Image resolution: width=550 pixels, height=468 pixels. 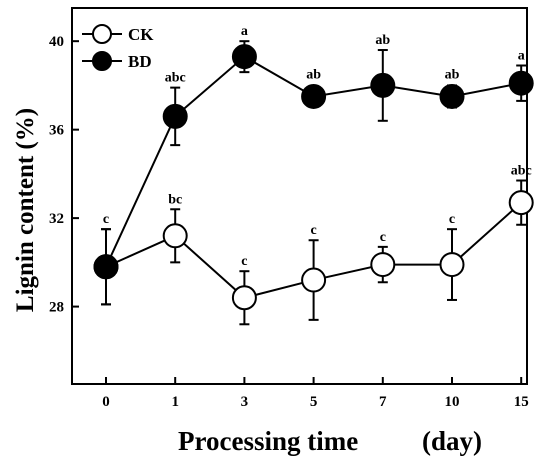 What do you see at coordinates (56, 219) in the screenshot?
I see `y-tick-label: 32` at bounding box center [56, 219].